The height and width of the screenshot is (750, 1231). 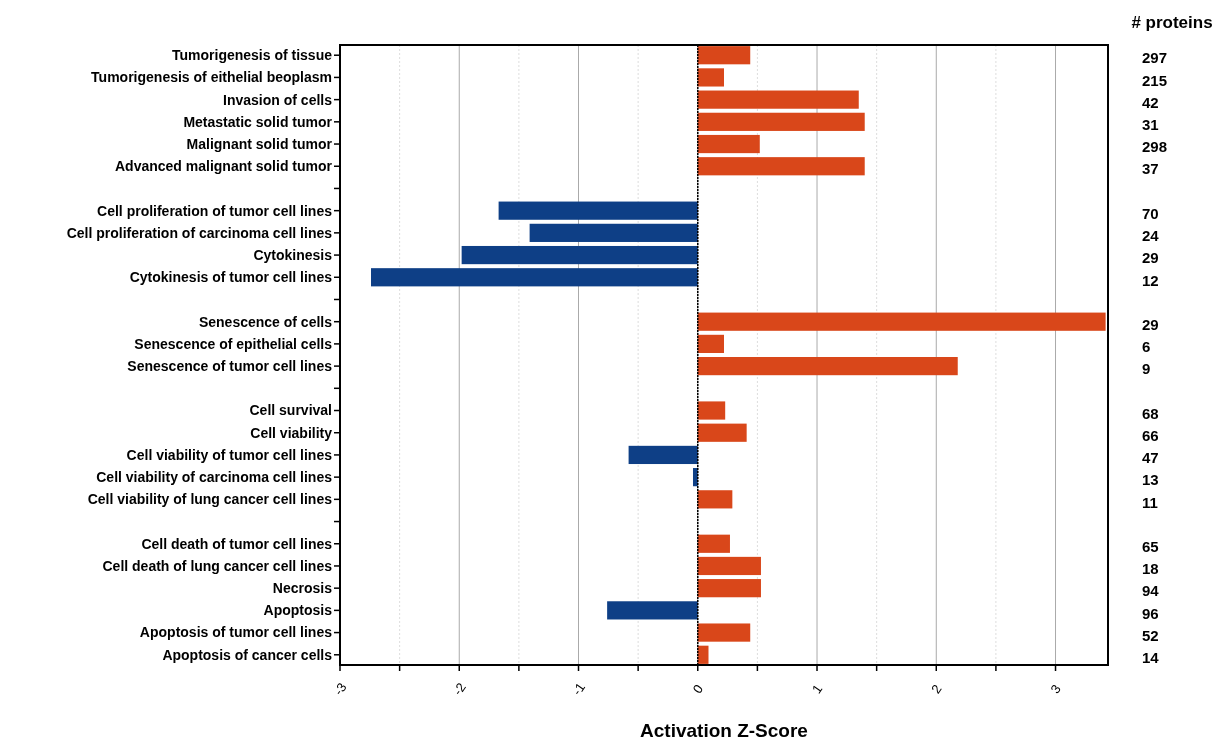 I want to click on y-tick-label: Apoptosis of tumor cell lines, so click(x=236, y=632).